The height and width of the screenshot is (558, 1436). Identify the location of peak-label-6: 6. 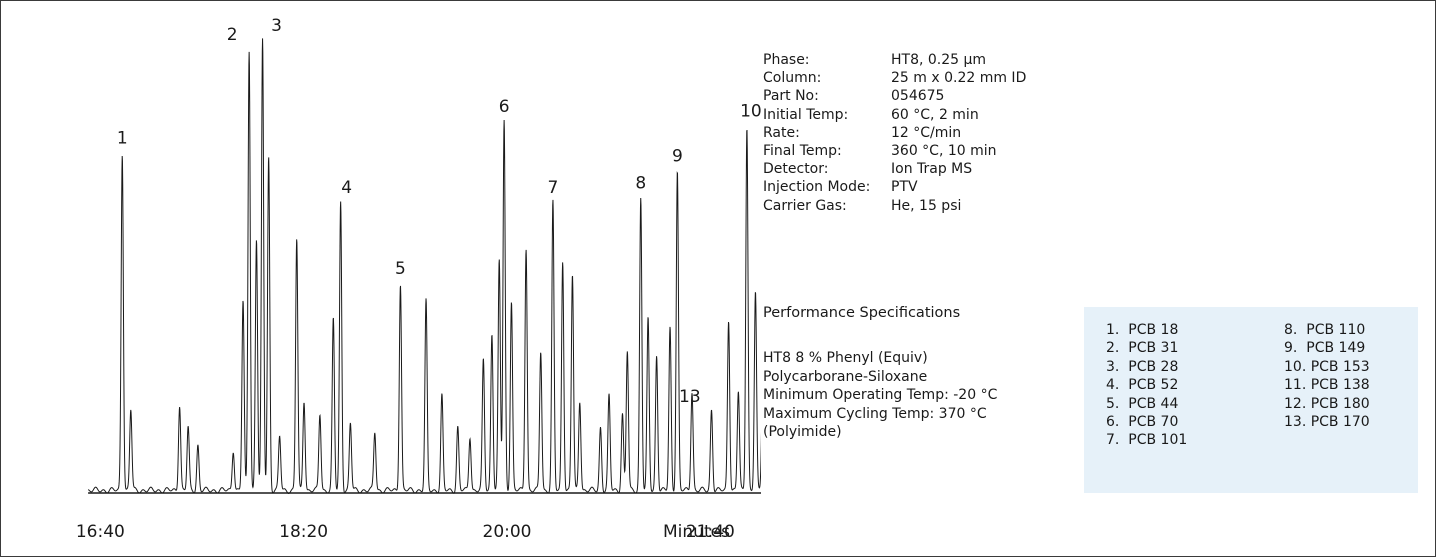
(504, 107).